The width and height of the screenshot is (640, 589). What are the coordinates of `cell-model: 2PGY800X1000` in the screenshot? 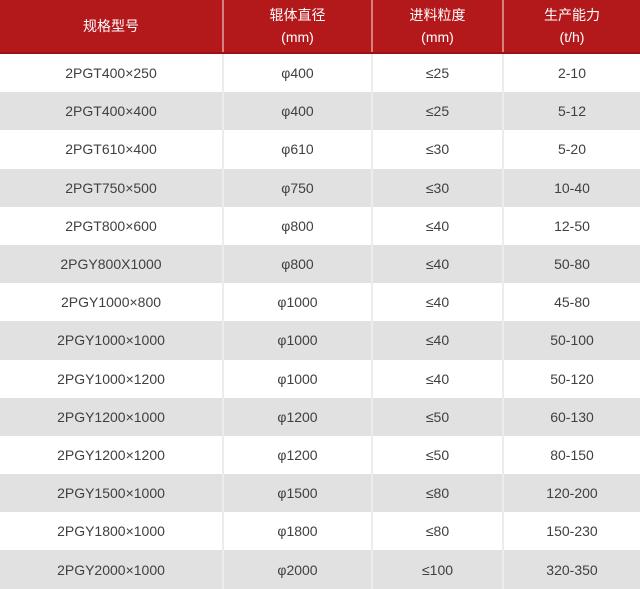 It's located at (112, 264).